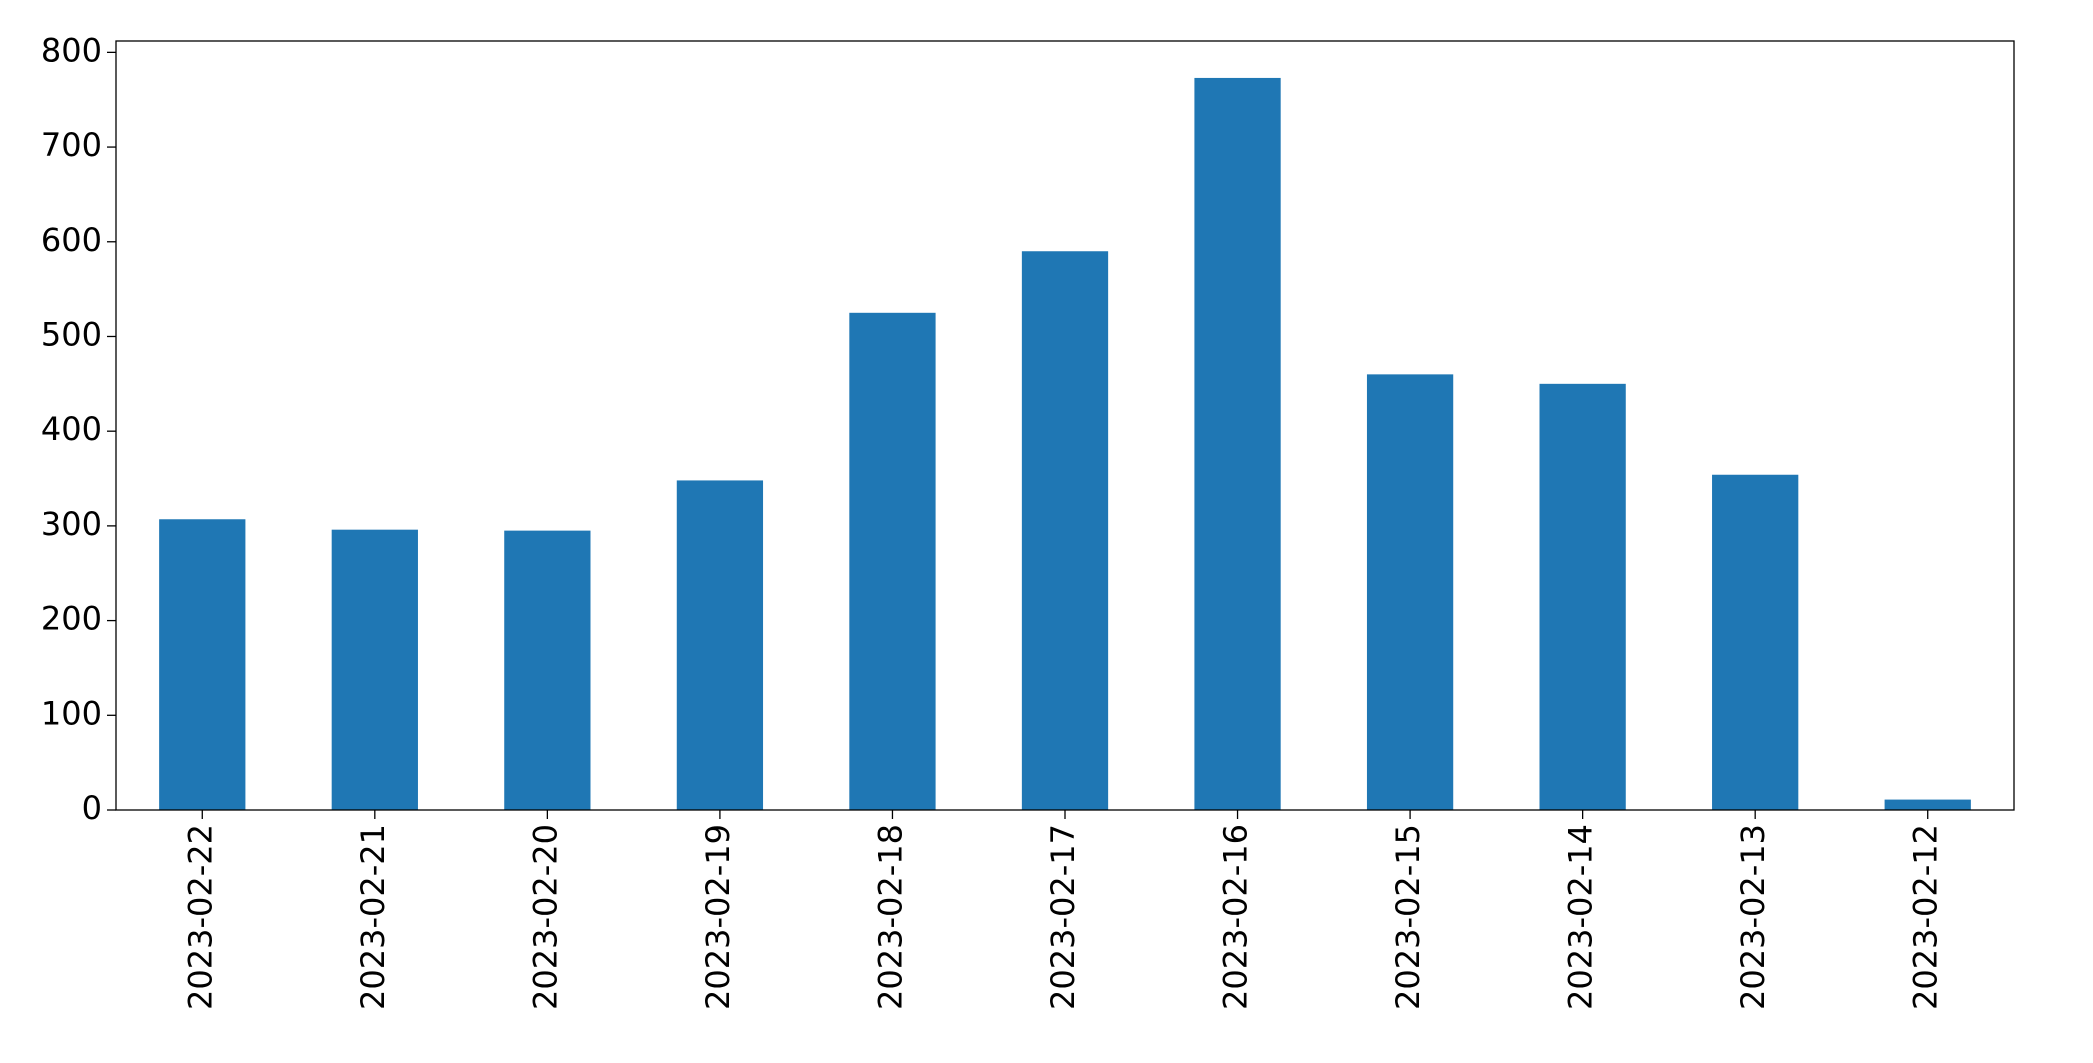  I want to click on y-tick-label: 200, so click(71, 619).